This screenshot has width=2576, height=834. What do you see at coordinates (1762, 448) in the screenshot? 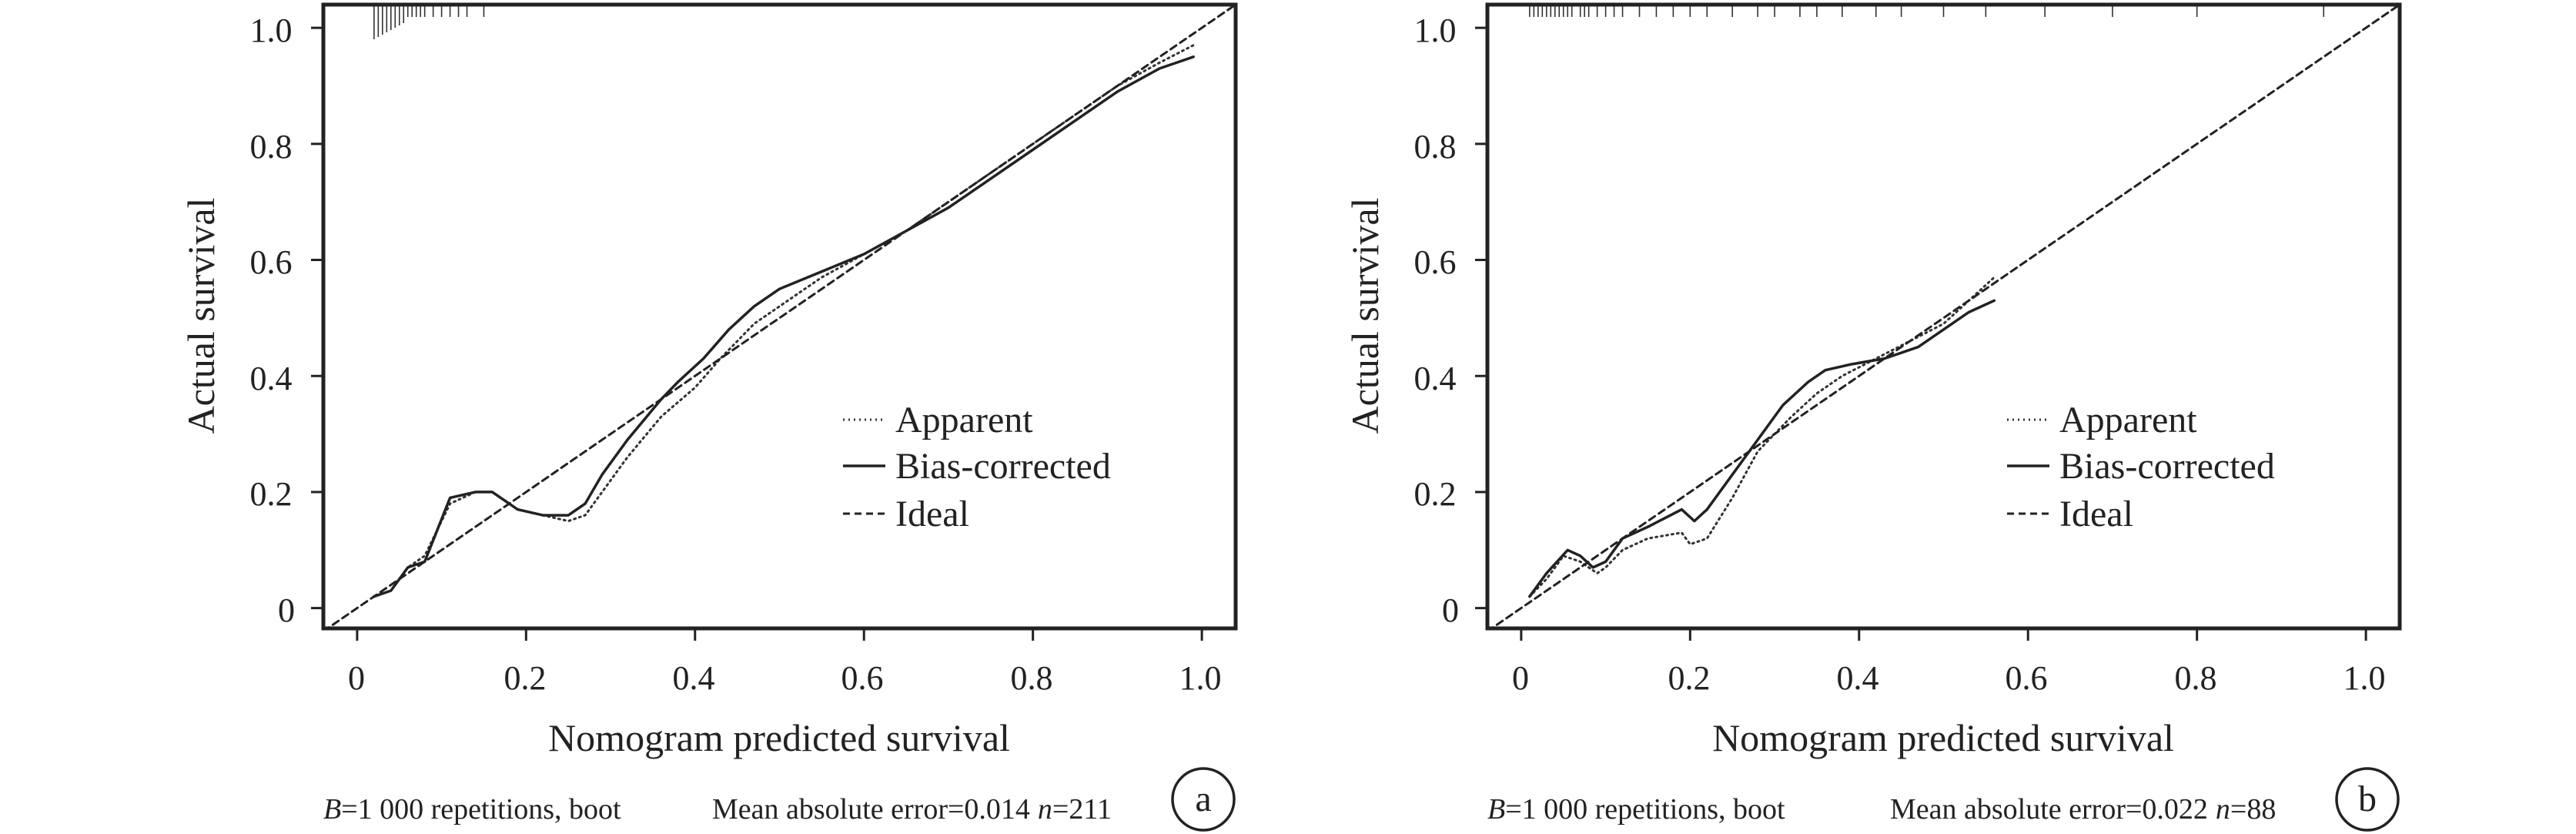
I see `series-line-bias-corrected` at bounding box center [1762, 448].